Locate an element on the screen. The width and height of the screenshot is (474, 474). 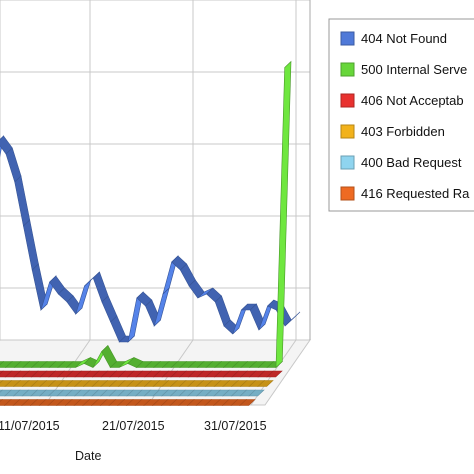
axis-labels: 11/07/2015 21/07/2015 31/07/2015 Date is located at coordinates (133, 441).